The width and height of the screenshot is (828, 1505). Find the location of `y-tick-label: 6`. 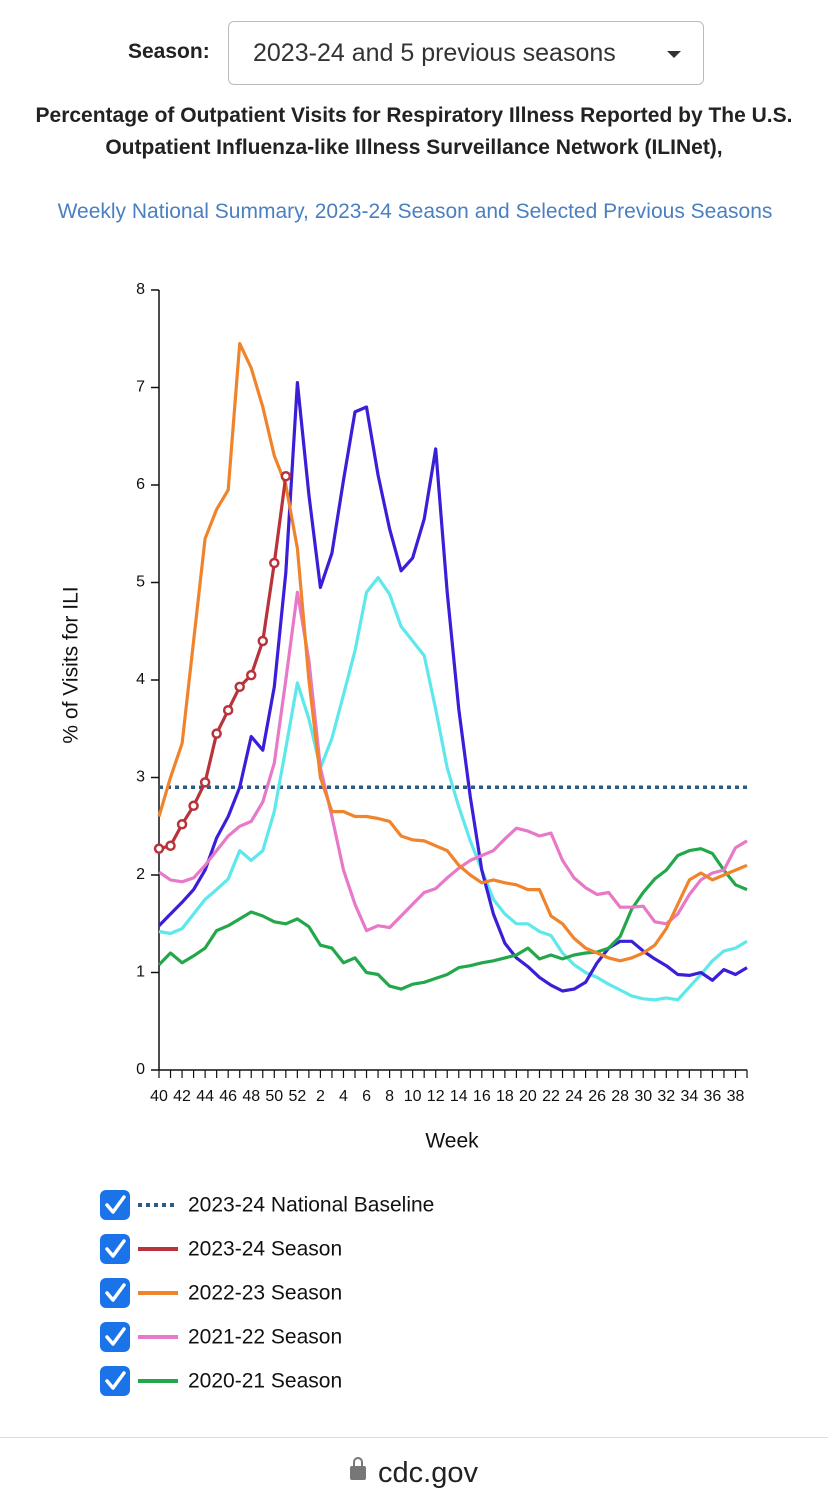

y-tick-label: 6 is located at coordinates (140, 484).